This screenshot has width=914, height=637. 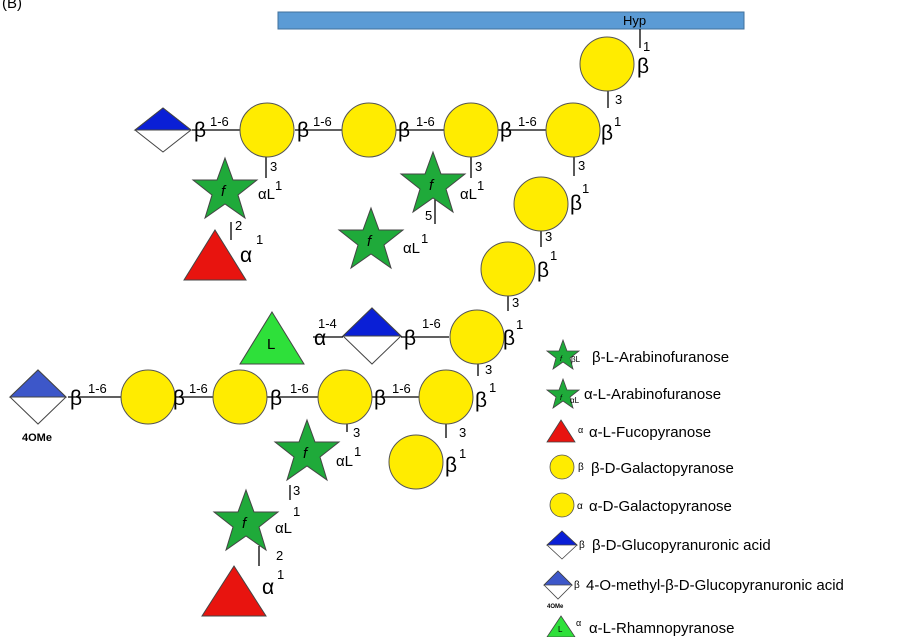 I want to click on ara-f-labels: f f f f f, so click(x=328, y=354).